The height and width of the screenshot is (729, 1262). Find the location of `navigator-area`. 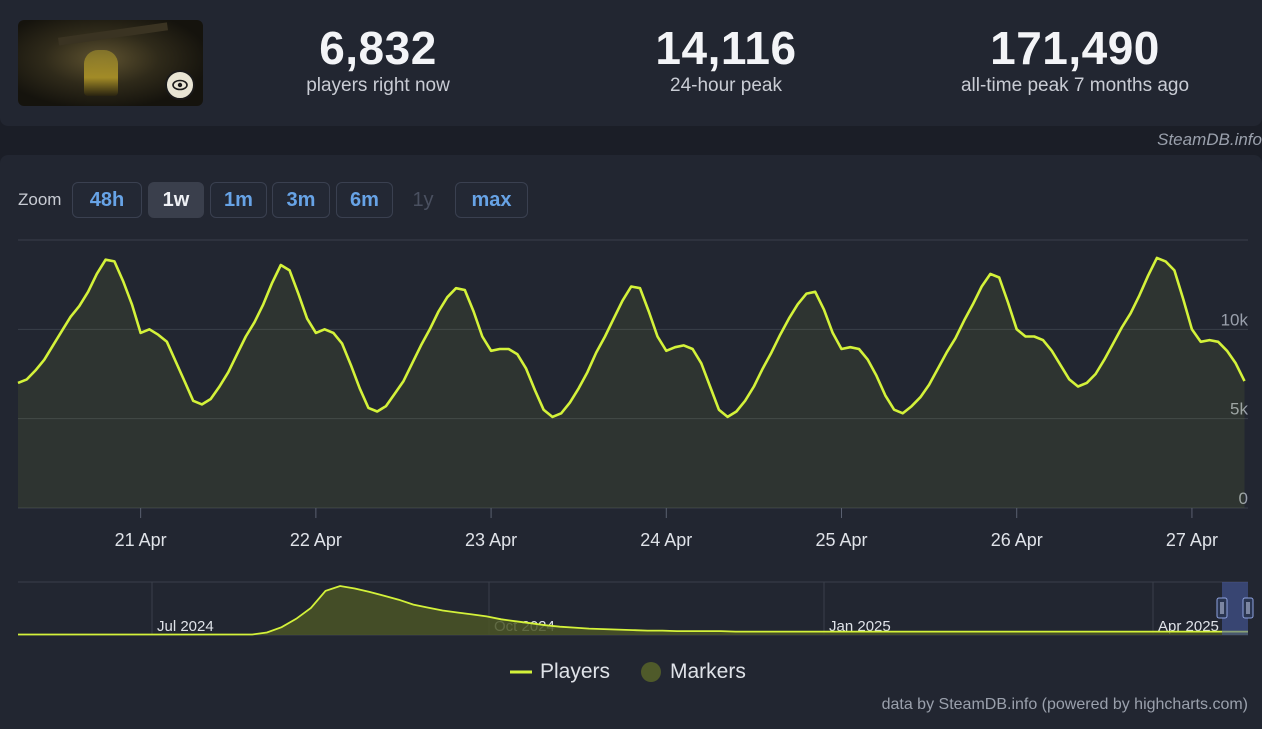

navigator-area is located at coordinates (633, 610).